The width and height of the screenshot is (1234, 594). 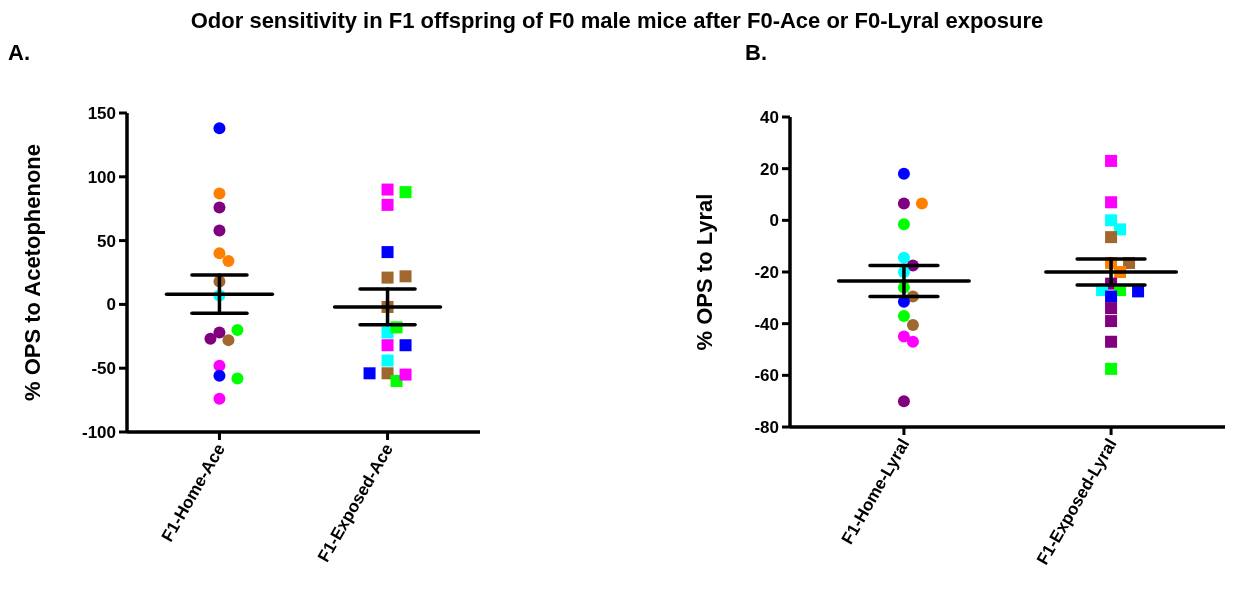 What do you see at coordinates (106, 241) in the screenshot?
I see `y-tick-label: 50` at bounding box center [106, 241].